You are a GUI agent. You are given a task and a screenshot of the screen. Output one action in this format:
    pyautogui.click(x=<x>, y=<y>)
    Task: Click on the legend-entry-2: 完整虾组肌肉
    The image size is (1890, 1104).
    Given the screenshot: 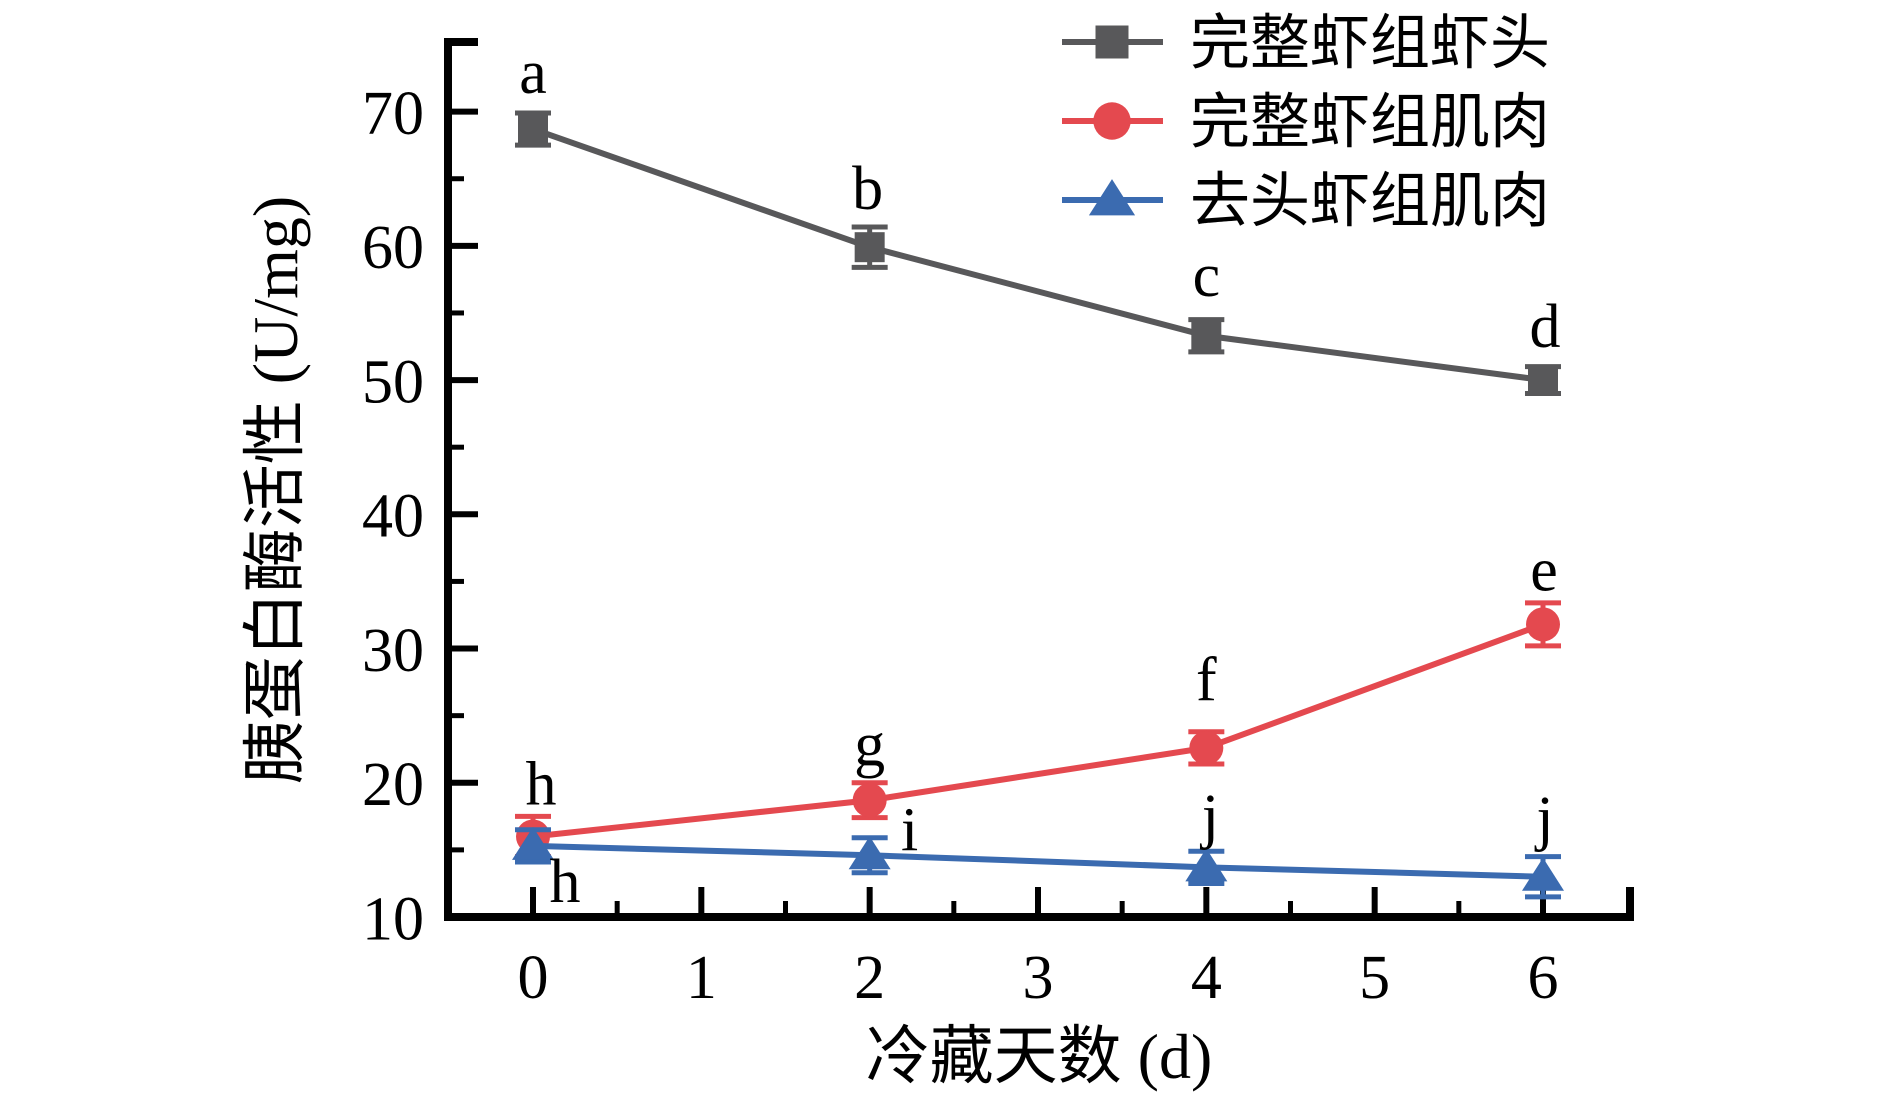 What is the action you would take?
    pyautogui.click(x=1306, y=123)
    